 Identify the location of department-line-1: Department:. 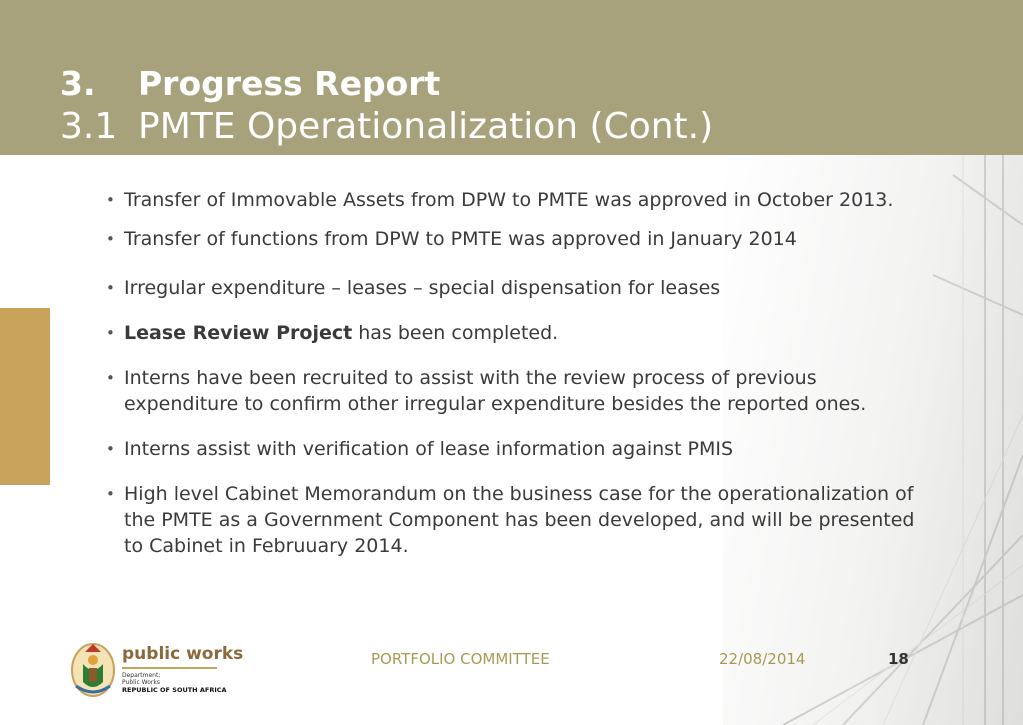
(141, 675).